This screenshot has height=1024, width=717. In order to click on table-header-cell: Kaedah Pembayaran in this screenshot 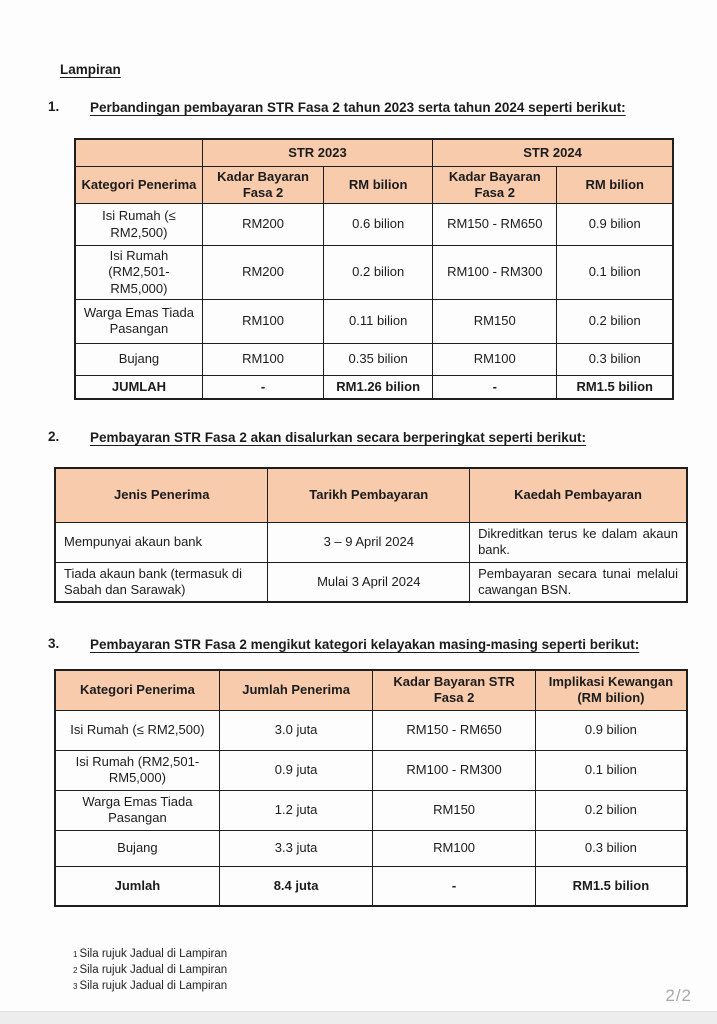, I will do `click(578, 495)`.